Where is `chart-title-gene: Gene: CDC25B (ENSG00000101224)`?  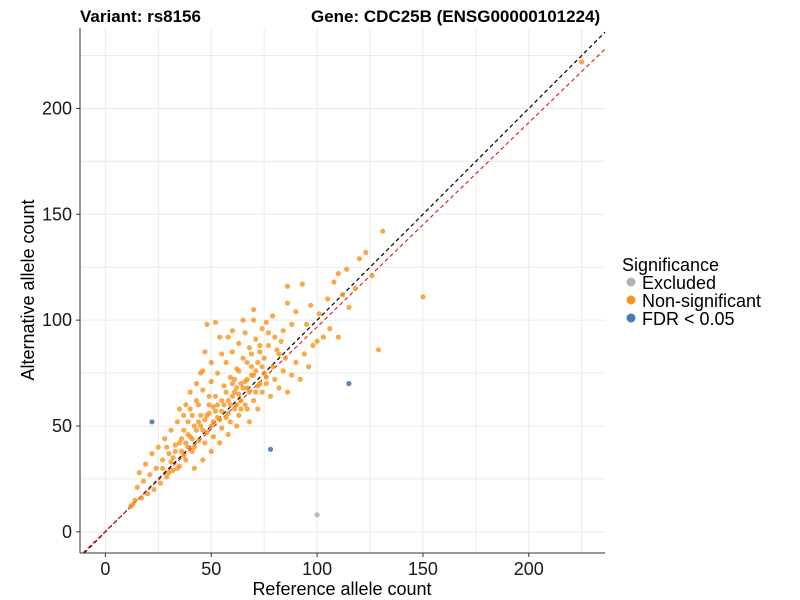 chart-title-gene: Gene: CDC25B (ENSG00000101224) is located at coordinates (455, 16).